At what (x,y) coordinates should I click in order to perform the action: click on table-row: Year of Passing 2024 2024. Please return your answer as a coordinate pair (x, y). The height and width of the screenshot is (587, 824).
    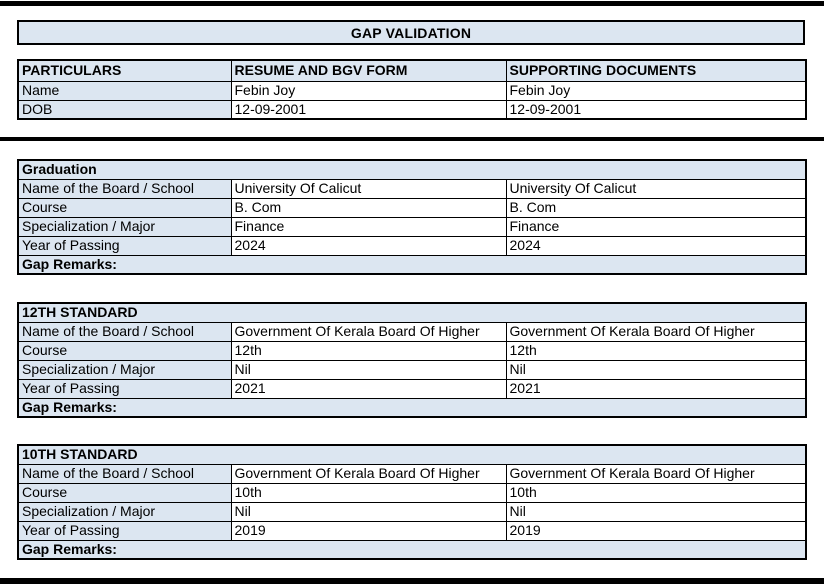
    Looking at the image, I should click on (412, 245).